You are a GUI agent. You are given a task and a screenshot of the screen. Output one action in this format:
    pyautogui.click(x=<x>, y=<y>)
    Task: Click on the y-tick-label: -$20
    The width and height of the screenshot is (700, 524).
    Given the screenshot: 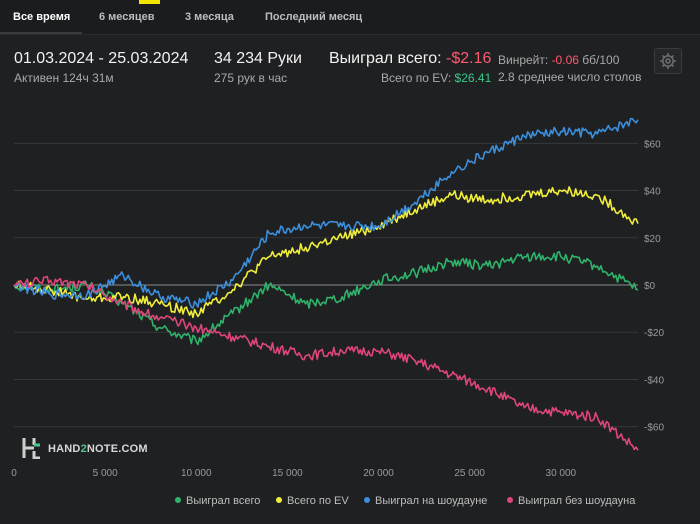 What is the action you would take?
    pyautogui.click(x=654, y=333)
    